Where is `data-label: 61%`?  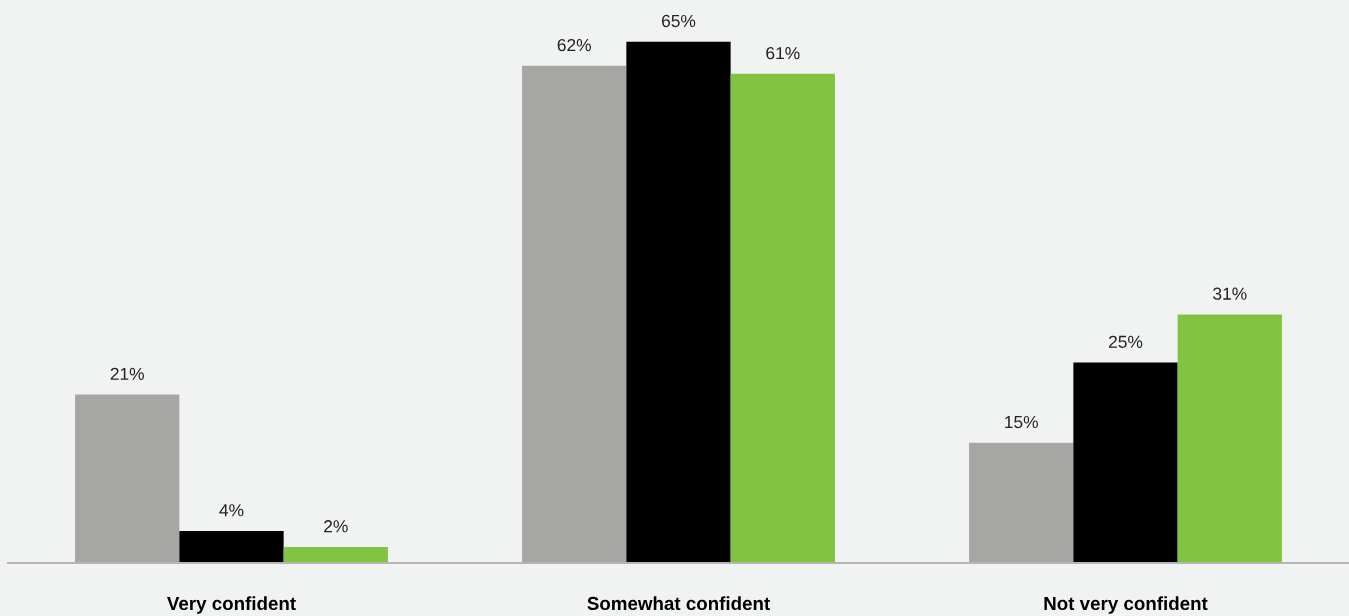
data-label: 61% is located at coordinates (783, 53).